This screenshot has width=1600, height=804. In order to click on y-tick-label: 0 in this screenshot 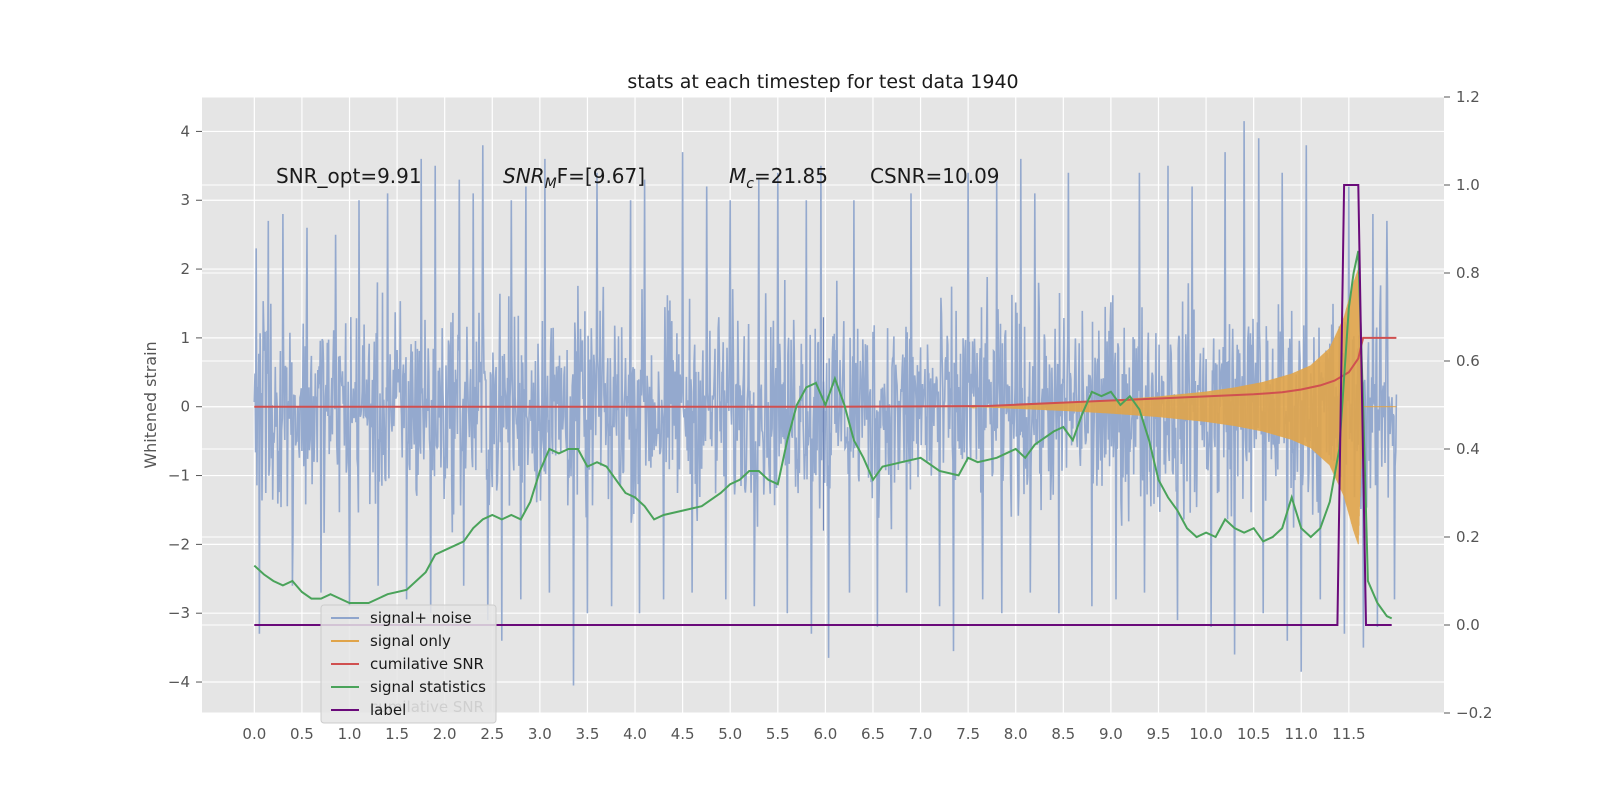, I will do `click(185, 407)`.